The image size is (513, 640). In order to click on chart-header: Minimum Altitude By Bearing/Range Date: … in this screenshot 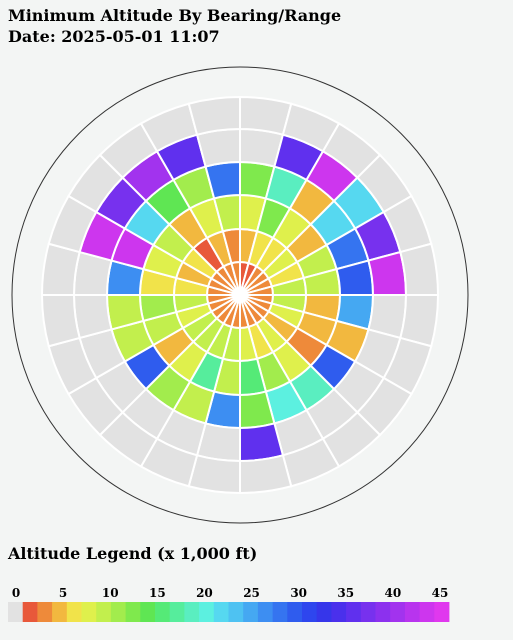, I will do `click(174, 26)`.